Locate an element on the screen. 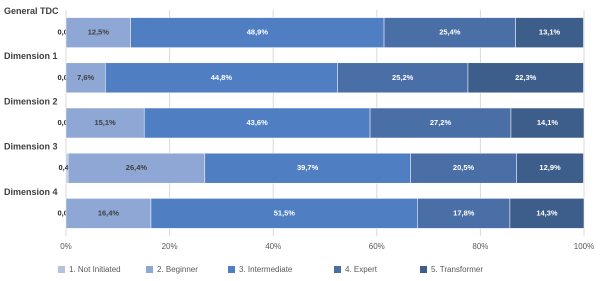 Image resolution: width=604 pixels, height=281 pixels. value-label: 39,7% is located at coordinates (308, 167).